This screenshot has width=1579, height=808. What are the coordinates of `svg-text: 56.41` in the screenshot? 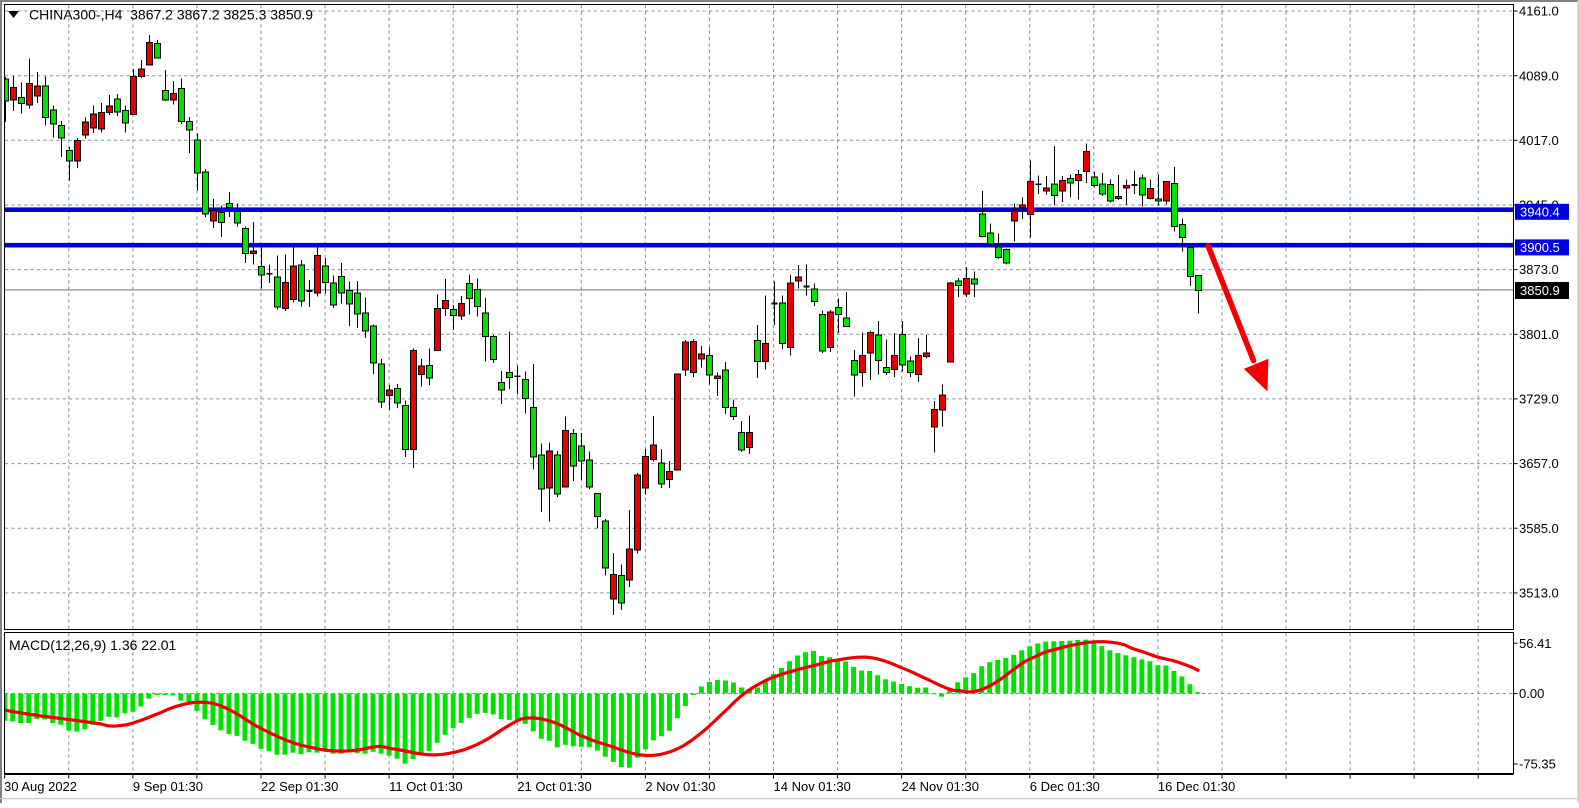 It's located at (1535, 643).